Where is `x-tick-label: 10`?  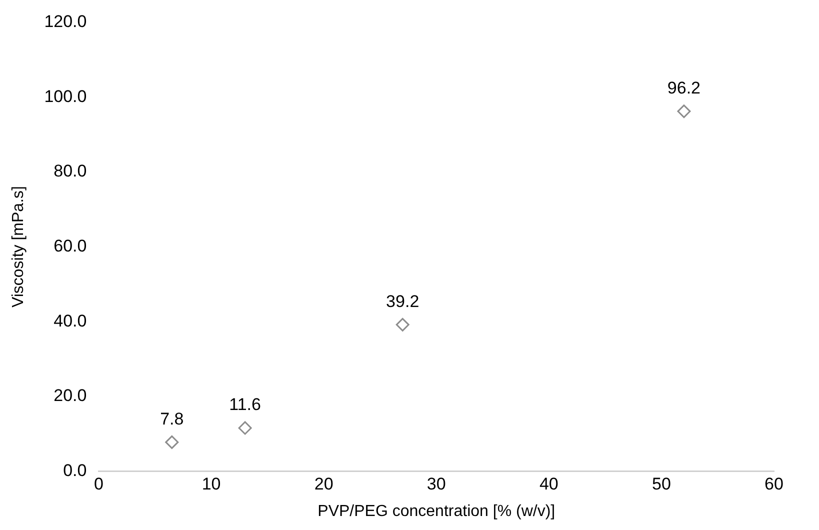 x-tick-label: 10 is located at coordinates (211, 484).